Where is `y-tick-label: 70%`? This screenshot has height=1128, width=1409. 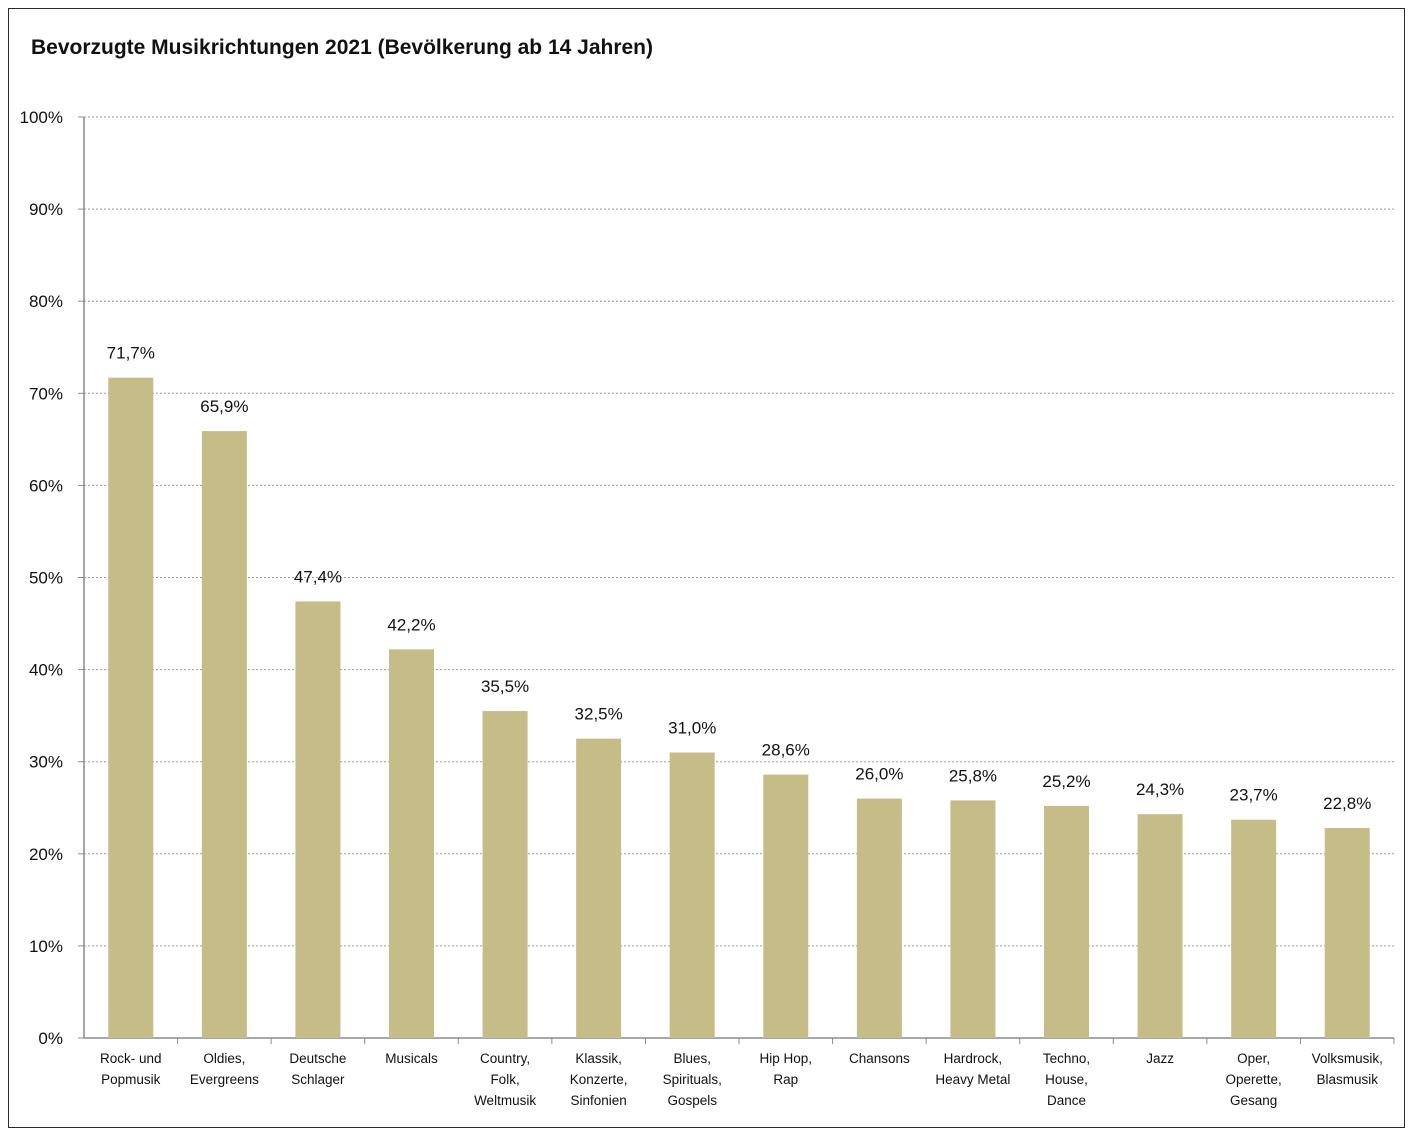 y-tick-label: 70% is located at coordinates (46, 393).